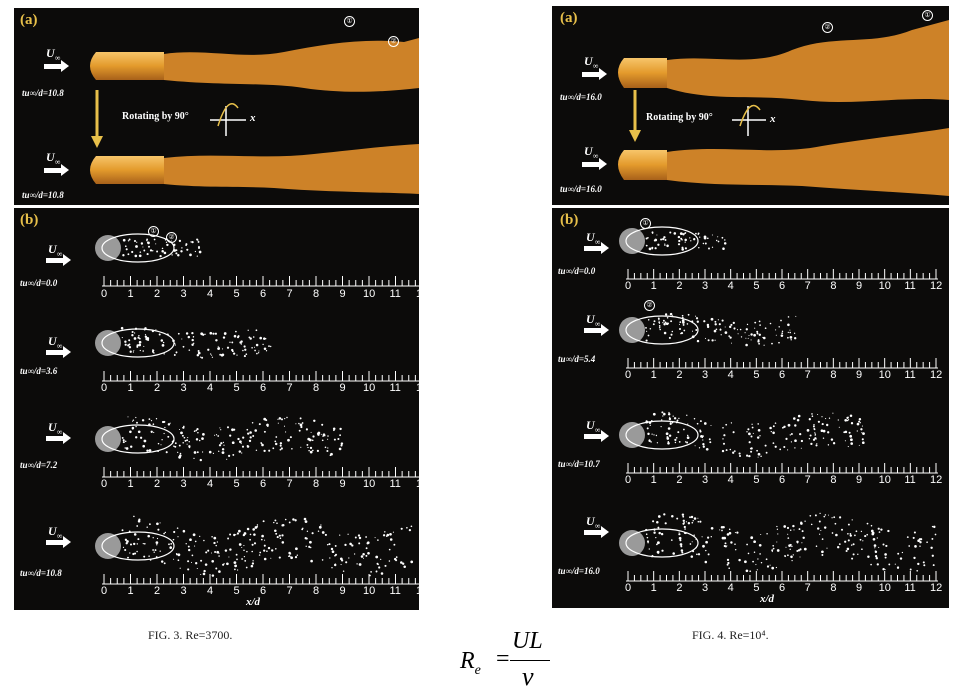 The height and width of the screenshot is (696, 959). I want to click on tick-number: 6, so click(263, 484).